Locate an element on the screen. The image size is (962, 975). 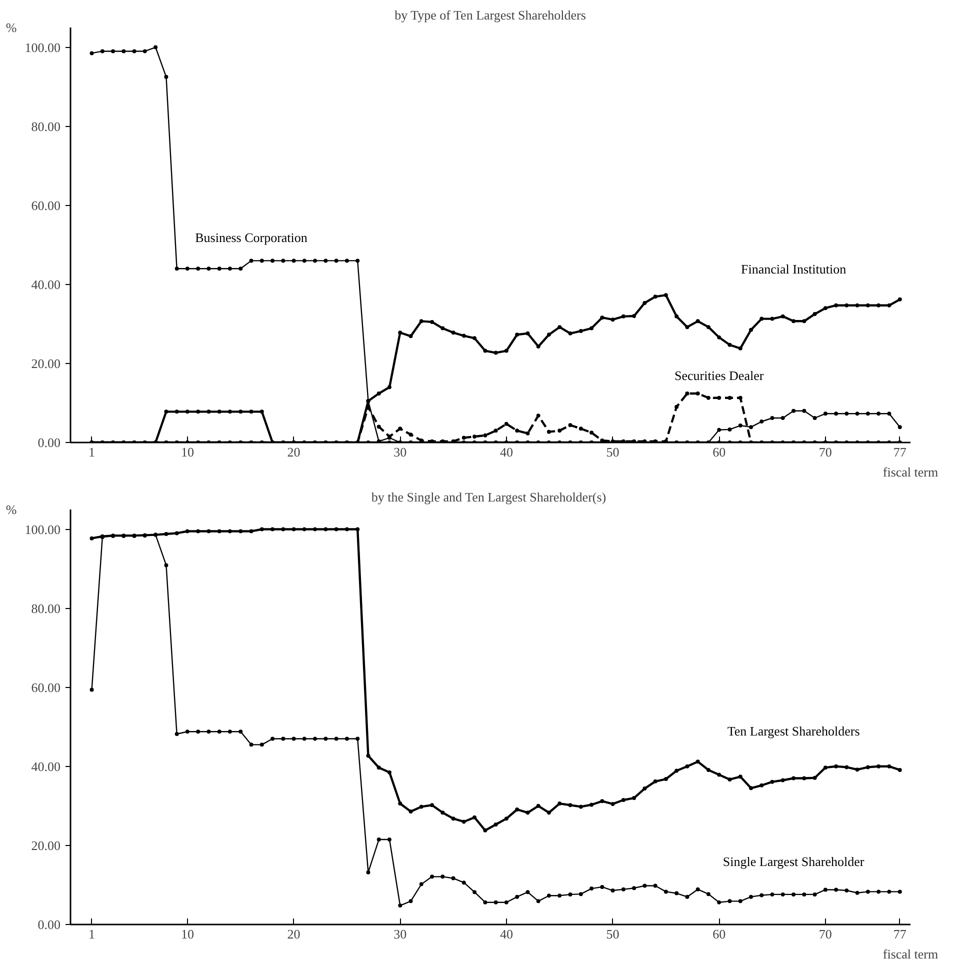
series-label: Securities Dealer is located at coordinates (719, 376).